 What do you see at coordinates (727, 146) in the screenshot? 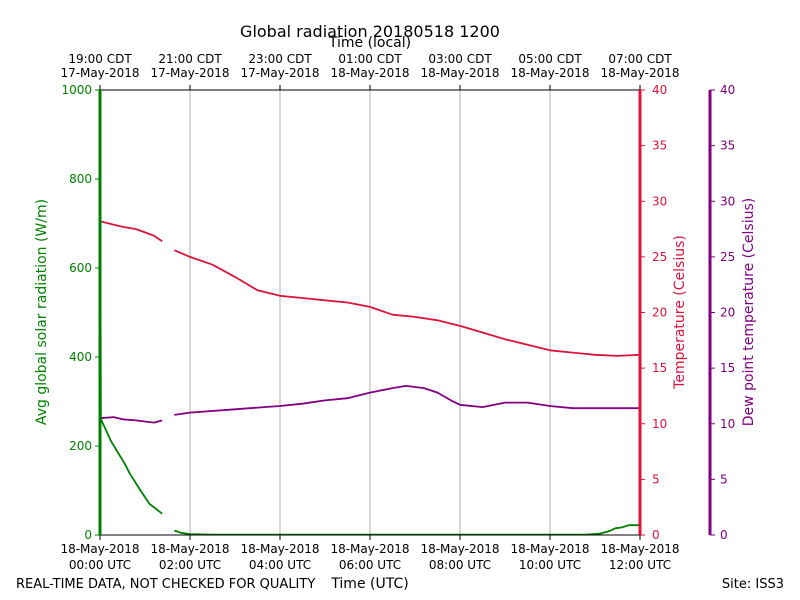
I see `dewpoint-tick-label: 35` at bounding box center [727, 146].